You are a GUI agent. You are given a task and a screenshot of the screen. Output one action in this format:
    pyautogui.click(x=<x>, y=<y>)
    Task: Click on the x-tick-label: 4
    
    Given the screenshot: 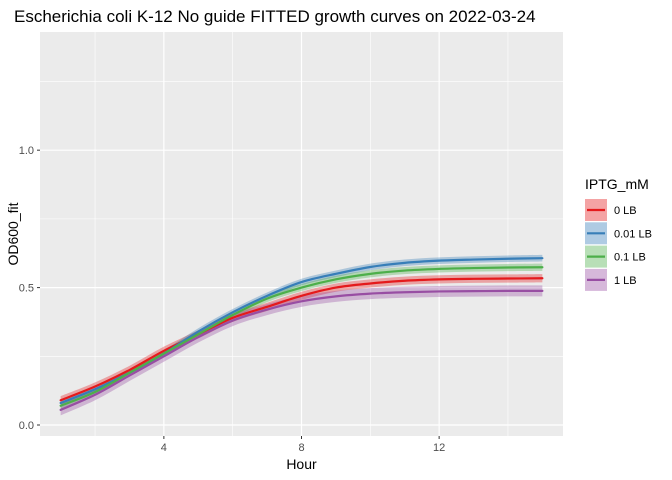 What is the action you would take?
    pyautogui.click(x=164, y=448)
    